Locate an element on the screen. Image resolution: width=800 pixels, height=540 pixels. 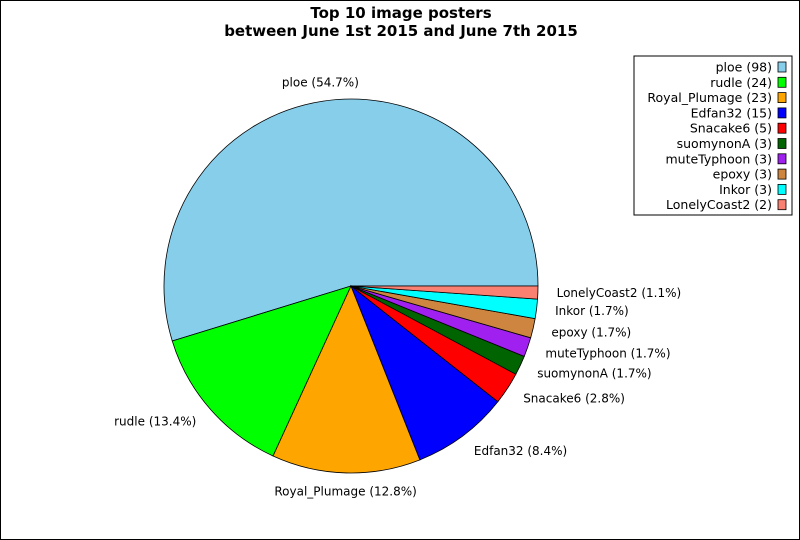
legend-label-ploe: ploe (98) is located at coordinates (744, 67).